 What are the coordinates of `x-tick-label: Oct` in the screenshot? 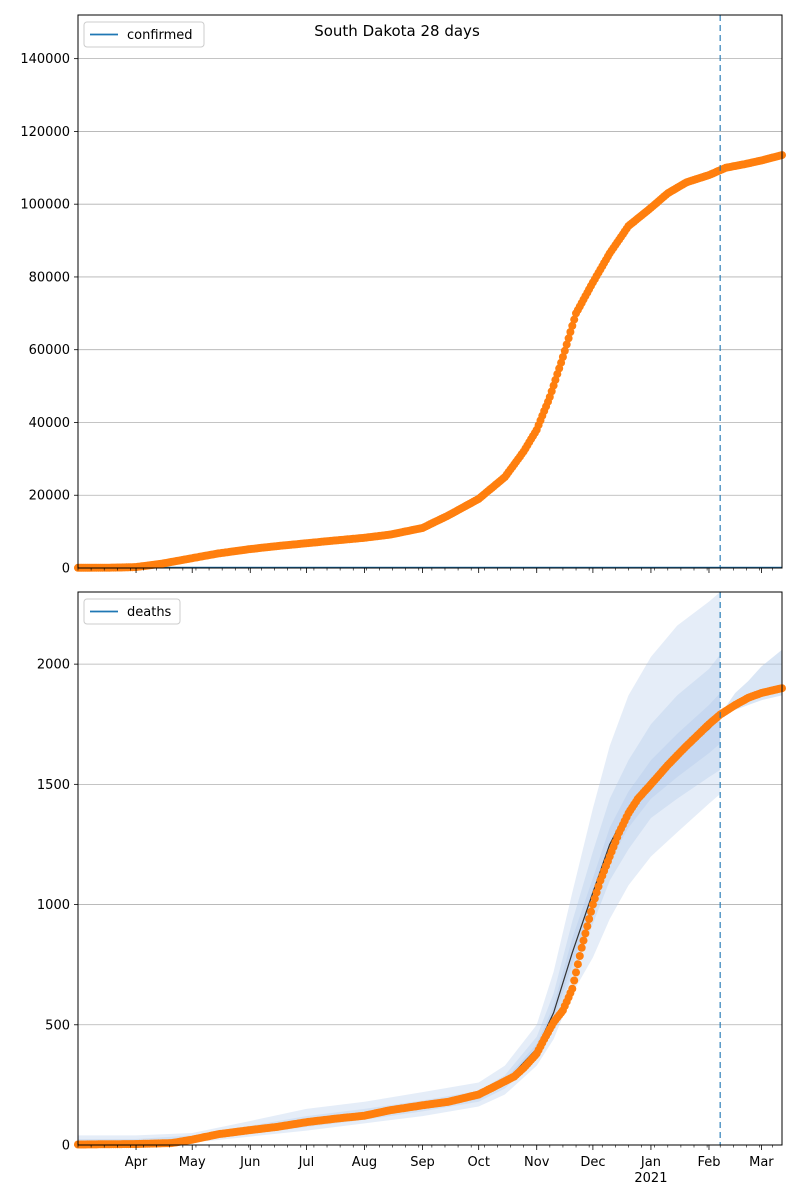 It's located at (478, 1162).